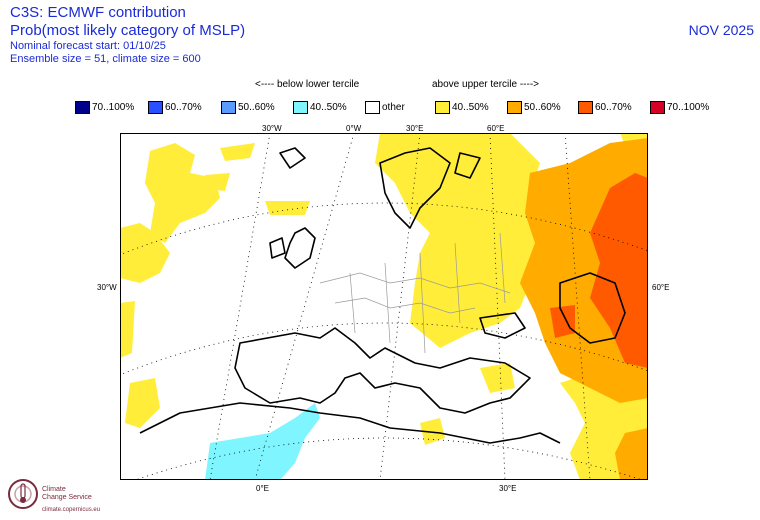 The width and height of the screenshot is (760, 520). Describe the element at coordinates (415, 188) in the screenshot. I see `scandinavia-coastline` at that location.